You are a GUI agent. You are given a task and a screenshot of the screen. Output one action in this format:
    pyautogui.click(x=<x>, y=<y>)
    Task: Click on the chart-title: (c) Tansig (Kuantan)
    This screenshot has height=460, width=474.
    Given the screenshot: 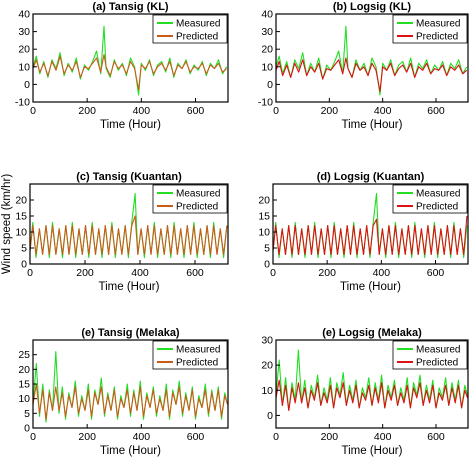 What is the action you would take?
    pyautogui.click(x=129, y=177)
    